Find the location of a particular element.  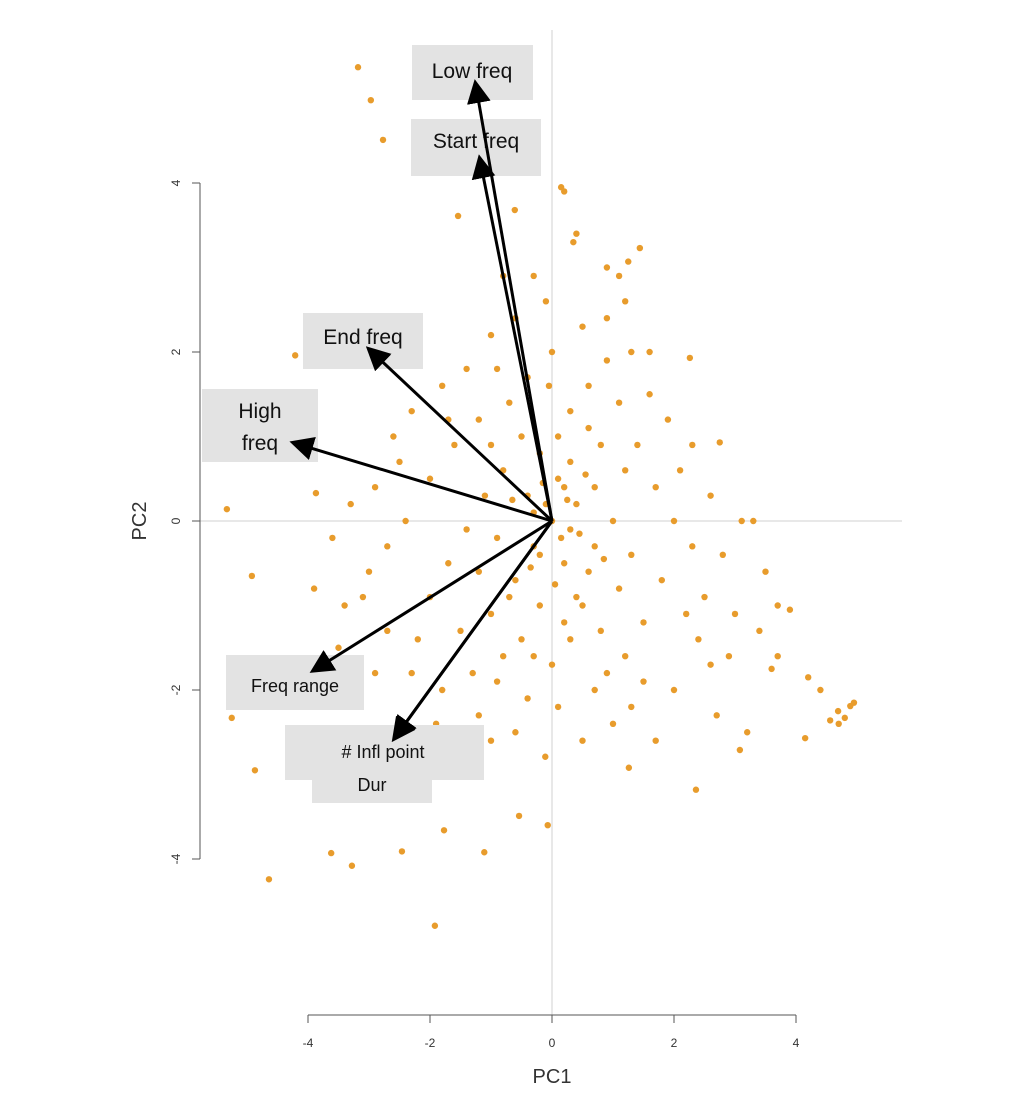

y-axis-title: PC2 is located at coordinates (140, 521).